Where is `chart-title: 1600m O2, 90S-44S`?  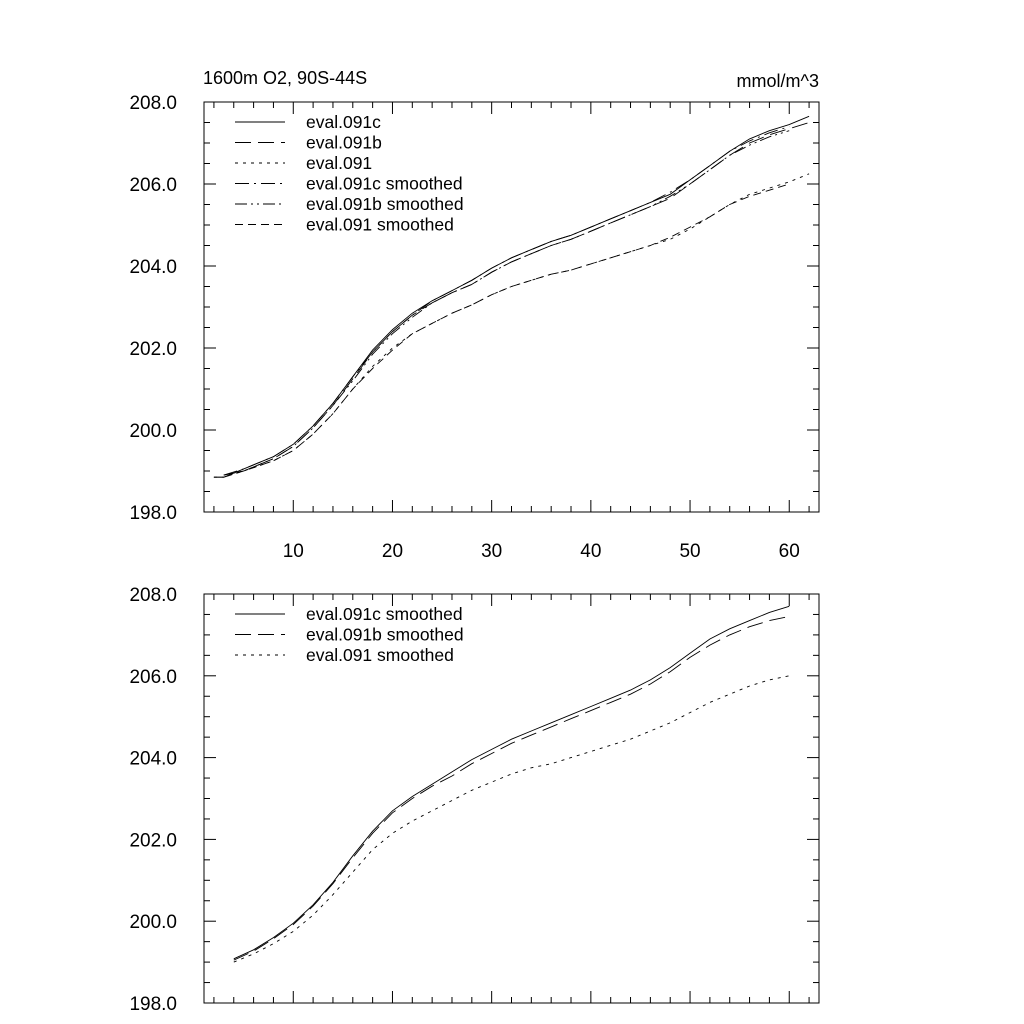 chart-title: 1600m O2, 90S-44S is located at coordinates (285, 78).